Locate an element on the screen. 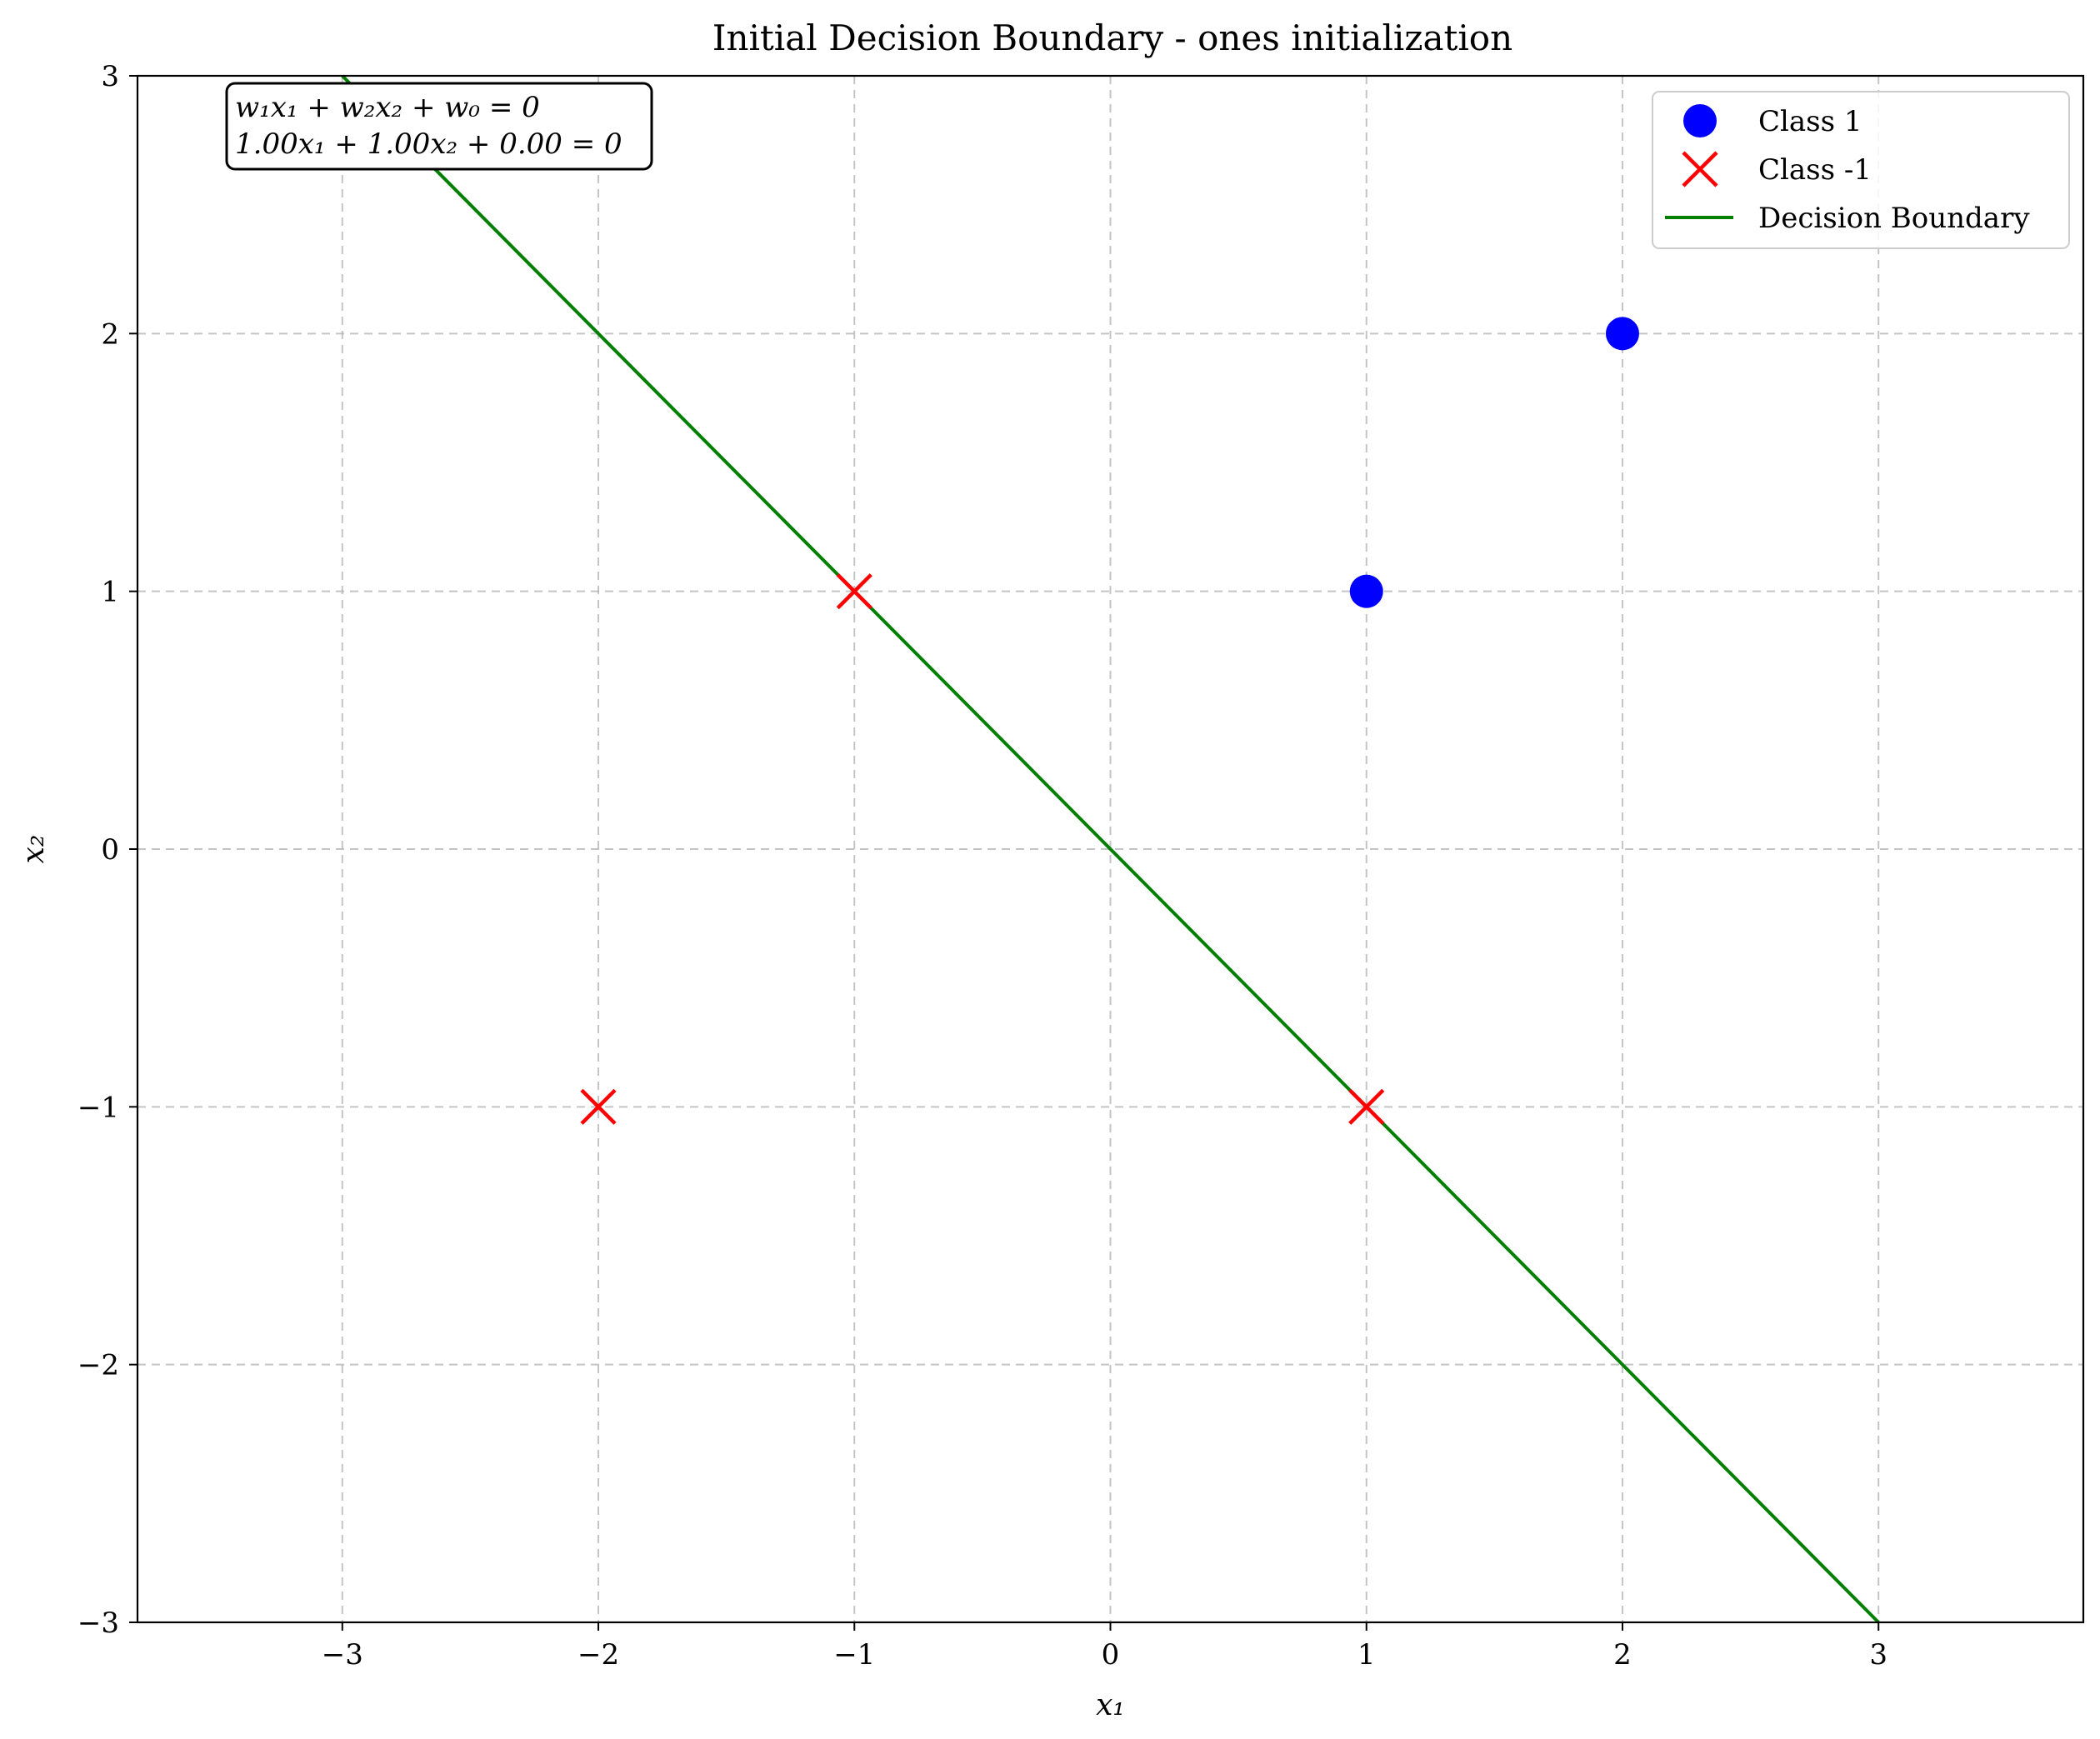 The height and width of the screenshot is (1739, 2100). y-tick-label-5: 2 is located at coordinates (110, 334).